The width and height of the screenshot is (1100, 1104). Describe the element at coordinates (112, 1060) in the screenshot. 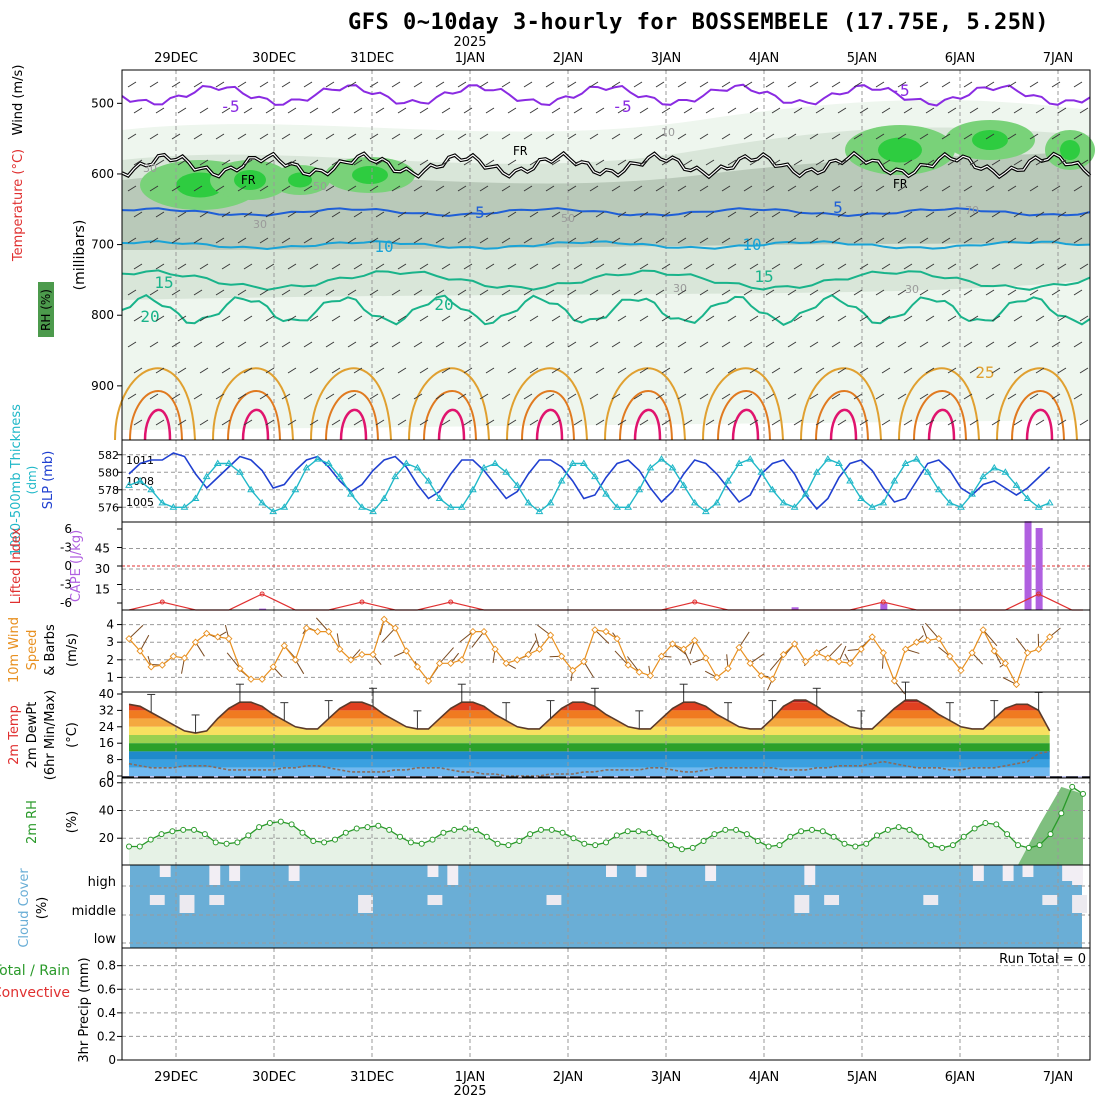

I see `precip-tick-label: 0` at that location.